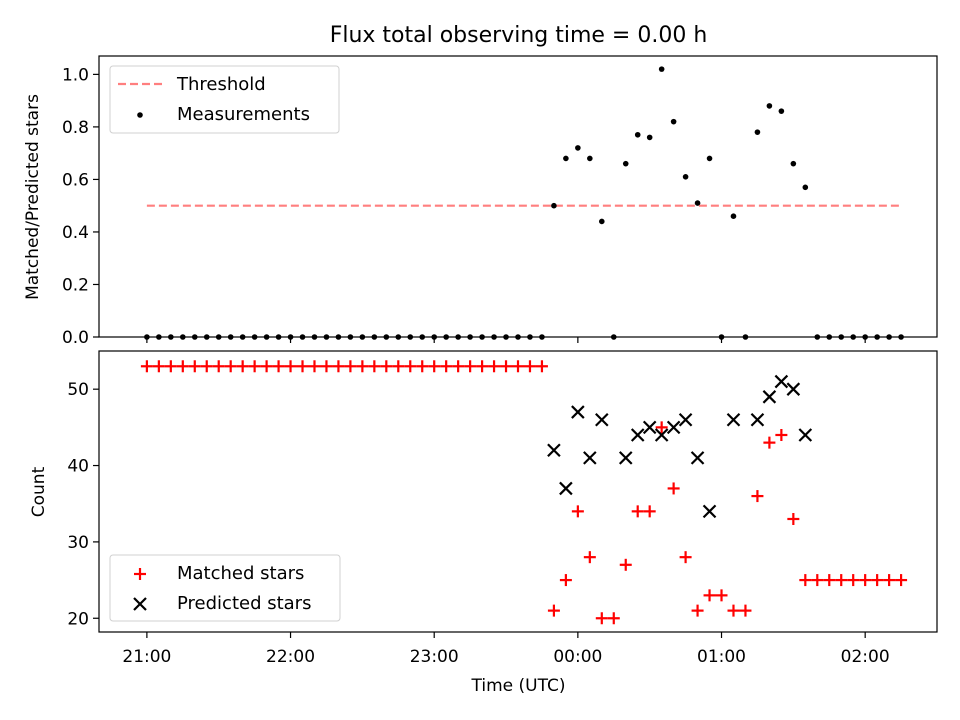  What do you see at coordinates (39, 491) in the screenshot?
I see `bottom-y-axis-label: Count` at bounding box center [39, 491].